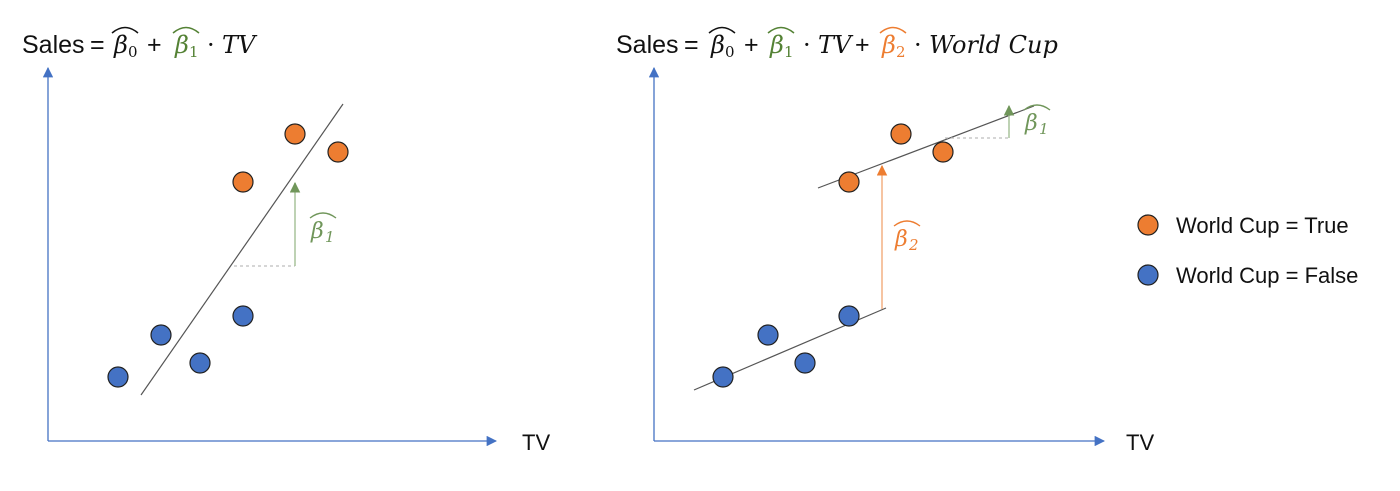 The width and height of the screenshot is (1400, 491). What do you see at coordinates (536, 442) in the screenshot?
I see `left-x-axis-label: TV` at bounding box center [536, 442].